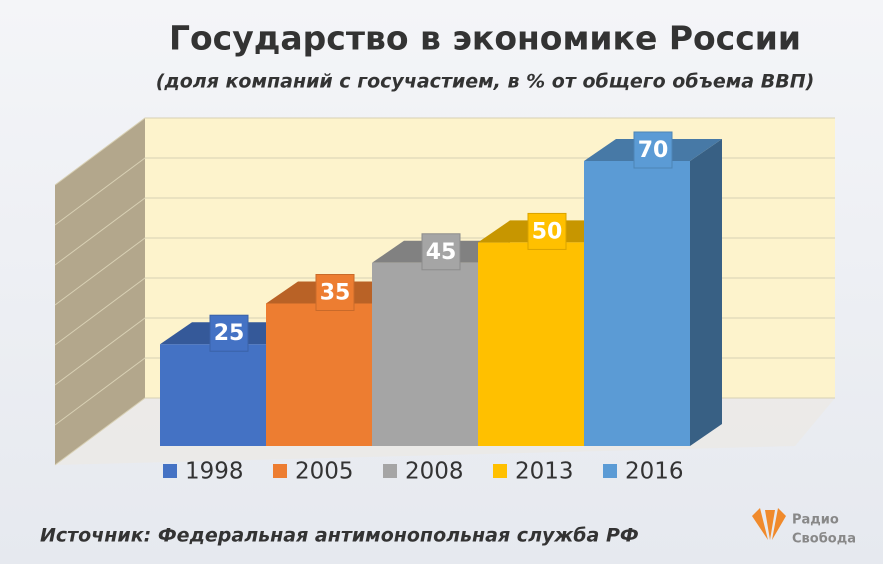 The width and height of the screenshot is (883, 564). Describe the element at coordinates (544, 472) in the screenshot. I see `legend-label: 2013` at that location.